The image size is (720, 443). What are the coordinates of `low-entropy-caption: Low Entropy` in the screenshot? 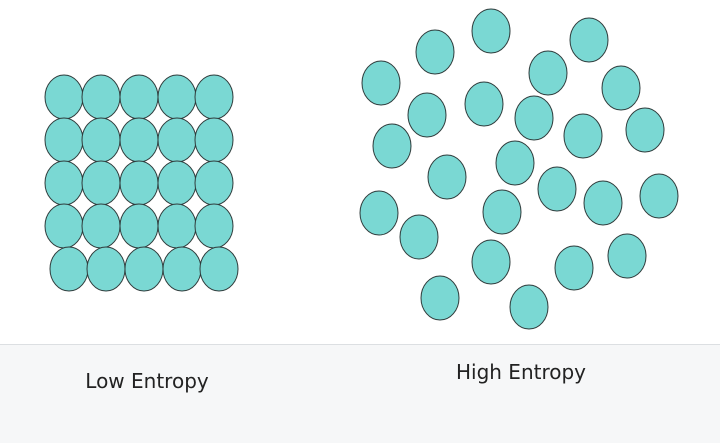 It's located at (147, 381).